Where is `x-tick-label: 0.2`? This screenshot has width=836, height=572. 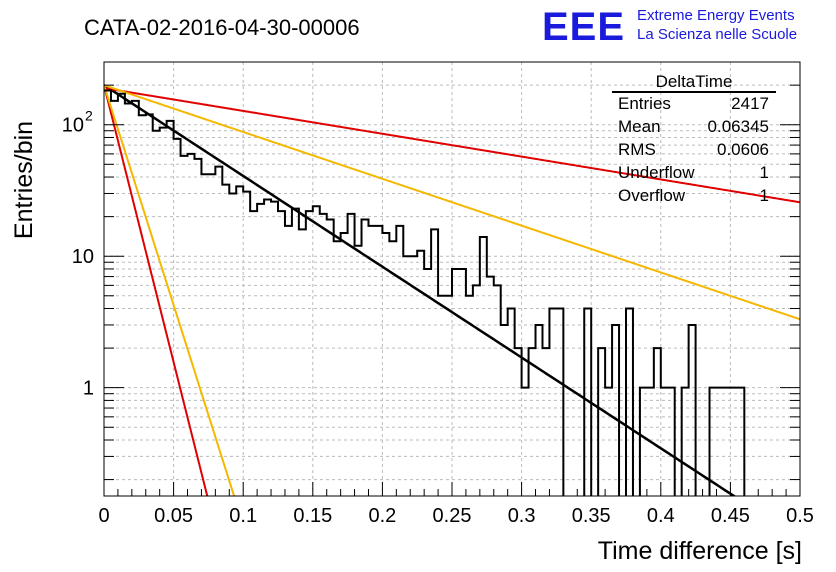
x-tick-label: 0.2 is located at coordinates (382, 516).